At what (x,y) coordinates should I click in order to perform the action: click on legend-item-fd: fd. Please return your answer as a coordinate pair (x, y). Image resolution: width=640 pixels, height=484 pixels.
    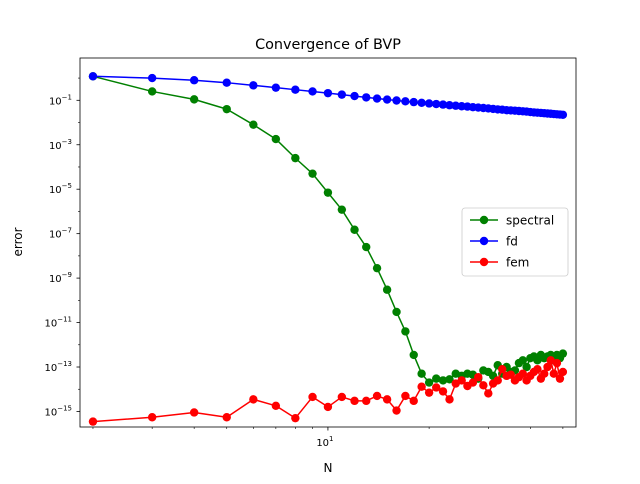
    Looking at the image, I should click on (494, 242).